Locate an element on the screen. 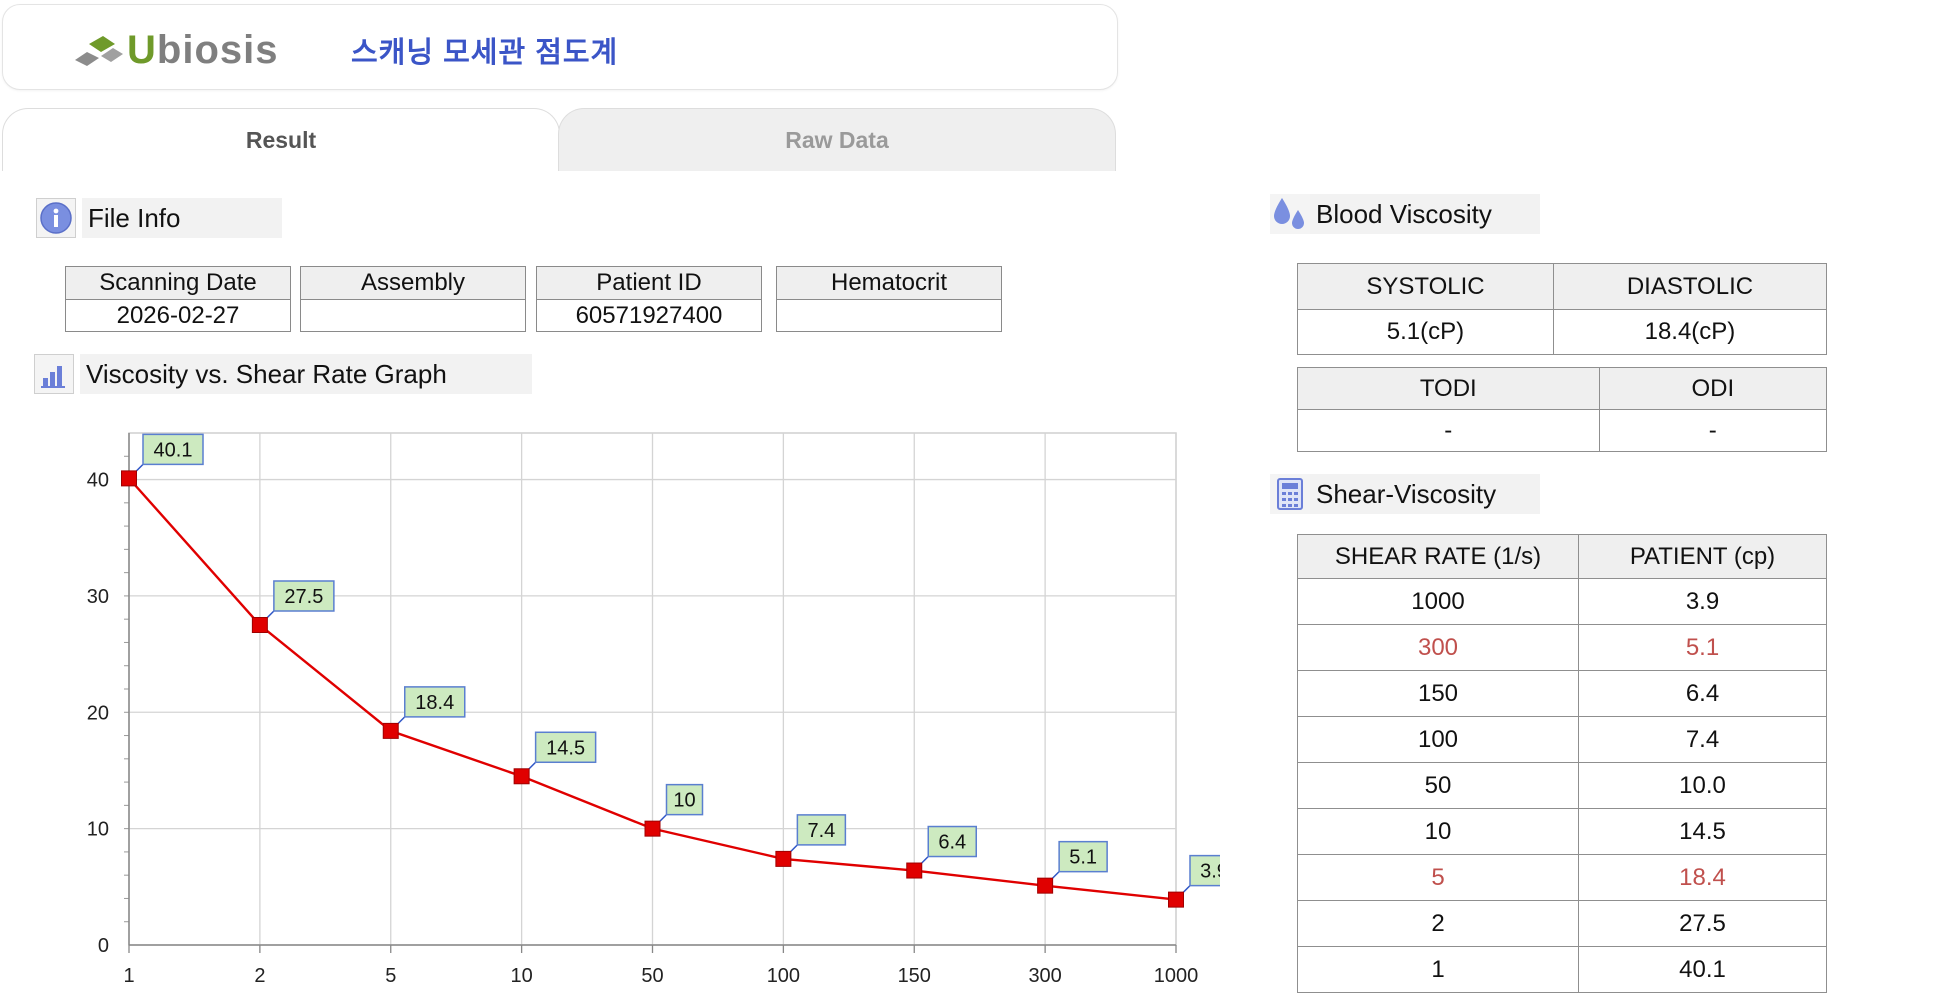 The image size is (1943, 995). assembly-label: Assembly is located at coordinates (413, 283).